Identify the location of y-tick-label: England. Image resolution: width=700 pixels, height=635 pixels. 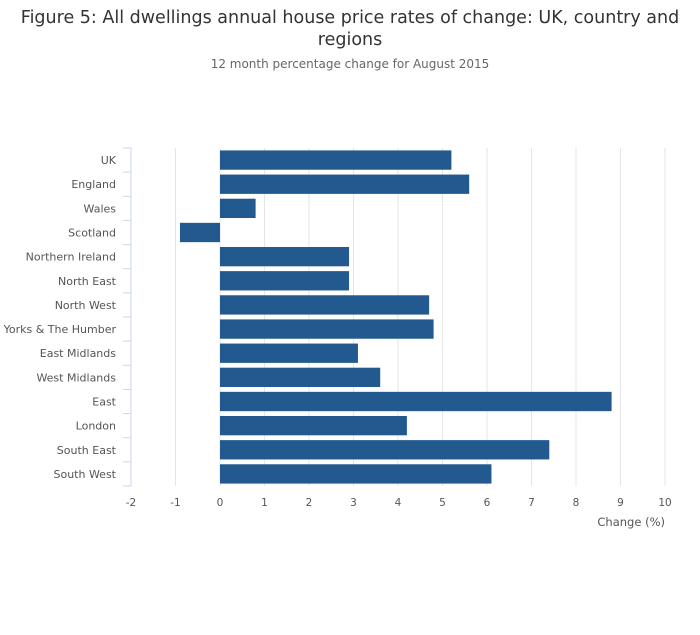
(93, 184).